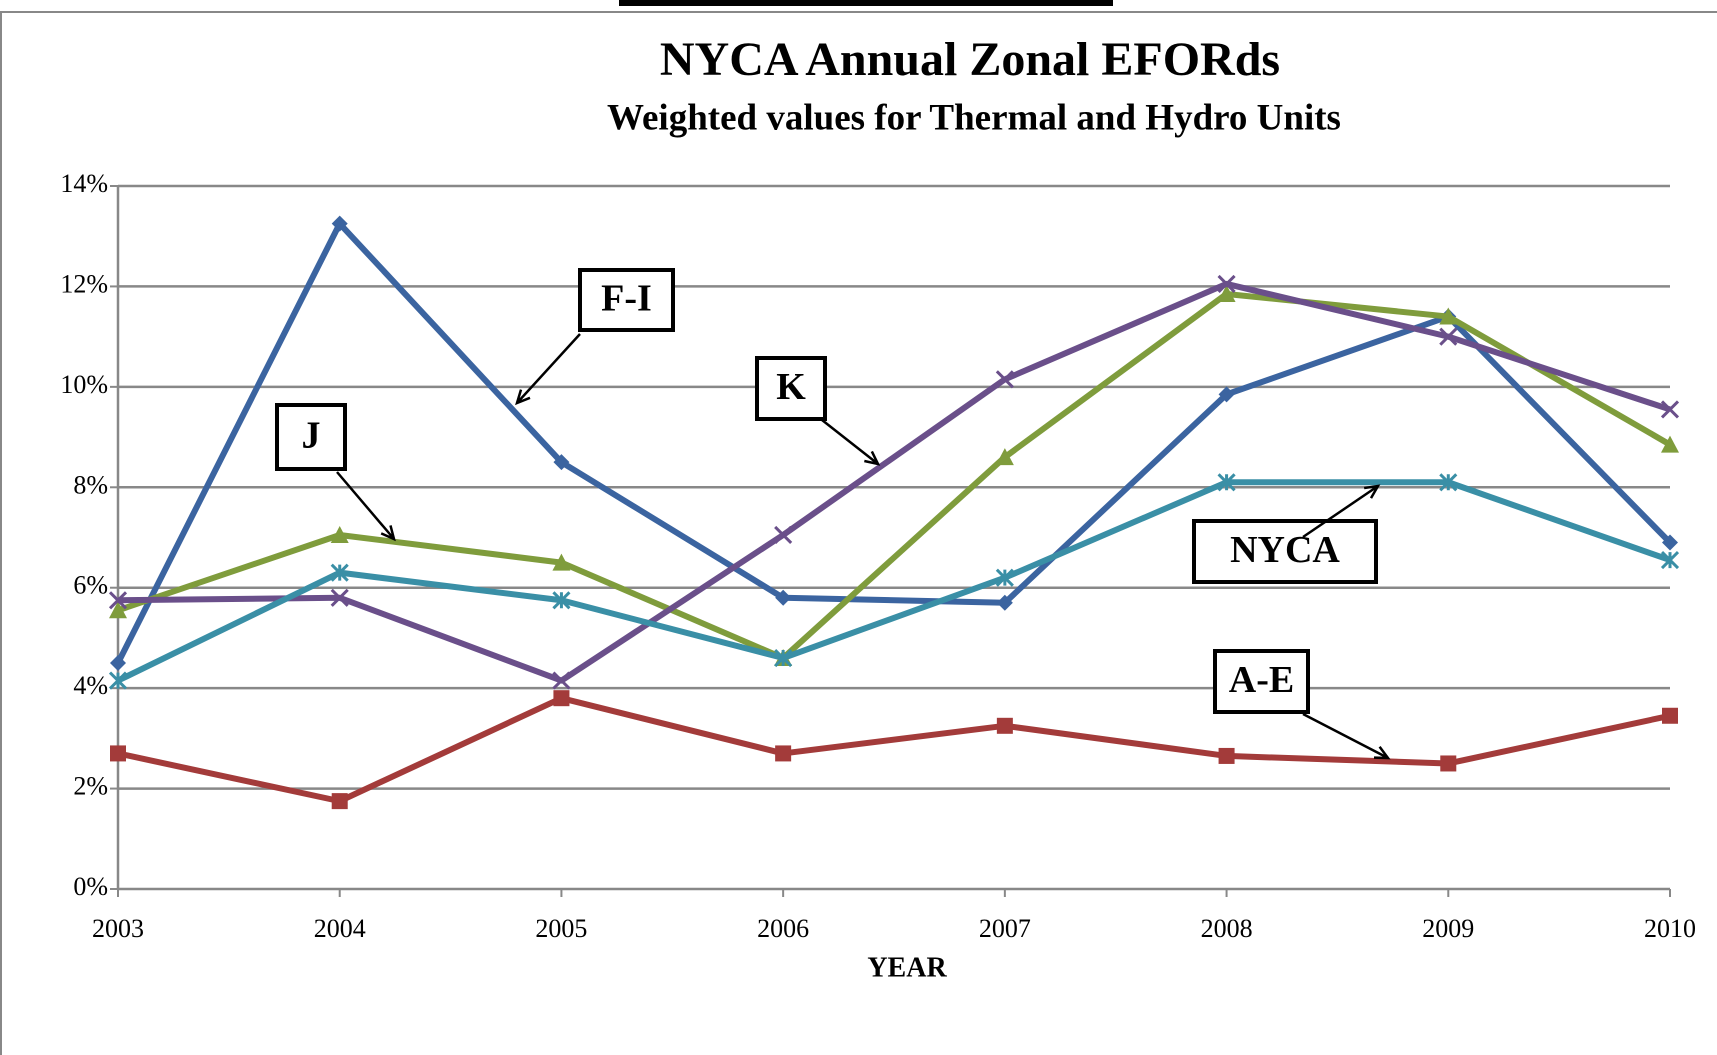 This screenshot has width=1717, height=1055. I want to click on y-tick-label: 0%, so click(90, 886).